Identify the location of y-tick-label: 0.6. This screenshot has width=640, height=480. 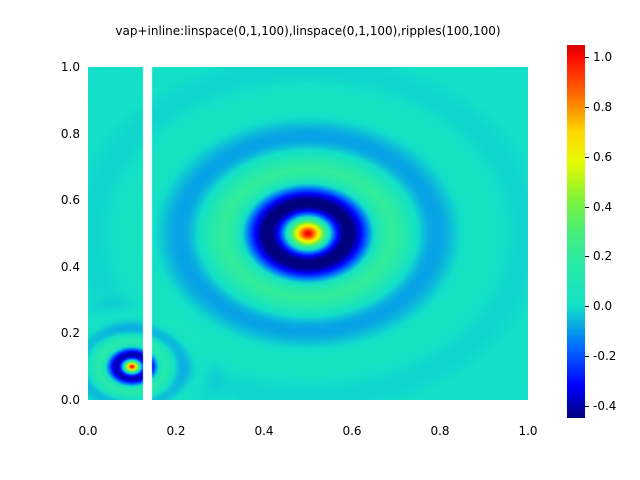
(70, 200).